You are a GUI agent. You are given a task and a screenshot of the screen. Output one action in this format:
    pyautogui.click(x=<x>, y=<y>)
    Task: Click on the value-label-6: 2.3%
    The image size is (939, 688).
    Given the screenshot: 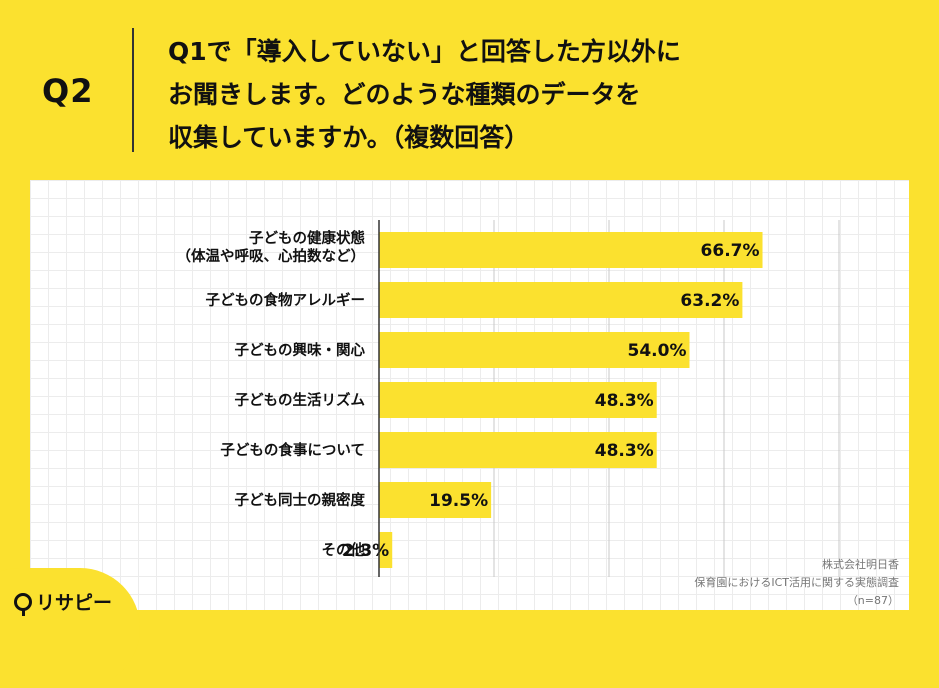 What is the action you would take?
    pyautogui.click(x=365, y=551)
    